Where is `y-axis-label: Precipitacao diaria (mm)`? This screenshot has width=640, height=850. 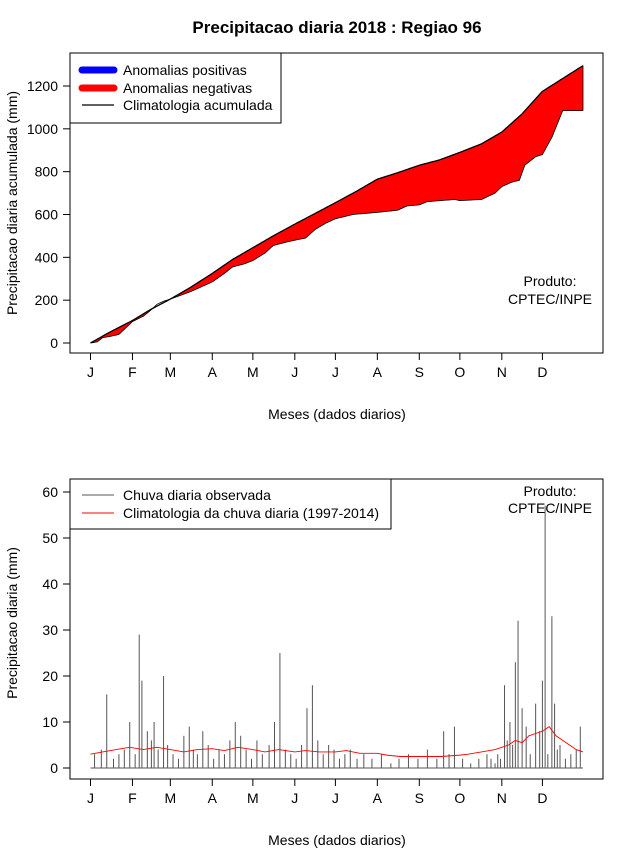
y-axis-label: Precipitacao diaria (mm) is located at coordinates (12, 623).